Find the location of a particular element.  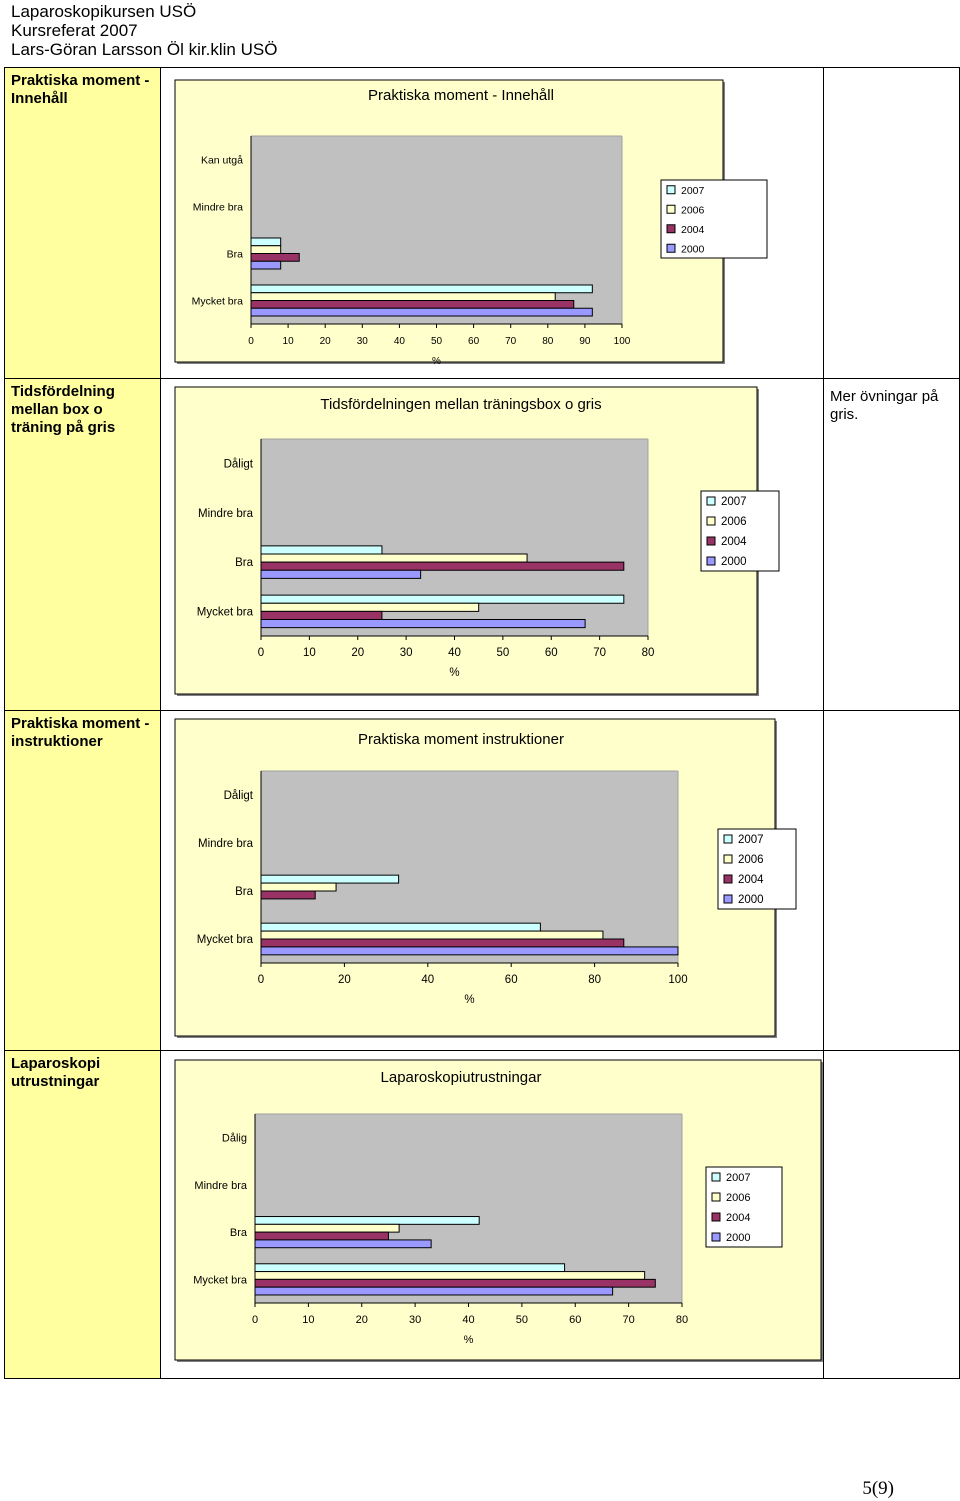

header-report: Kursreferat 2007 is located at coordinates (74, 30).